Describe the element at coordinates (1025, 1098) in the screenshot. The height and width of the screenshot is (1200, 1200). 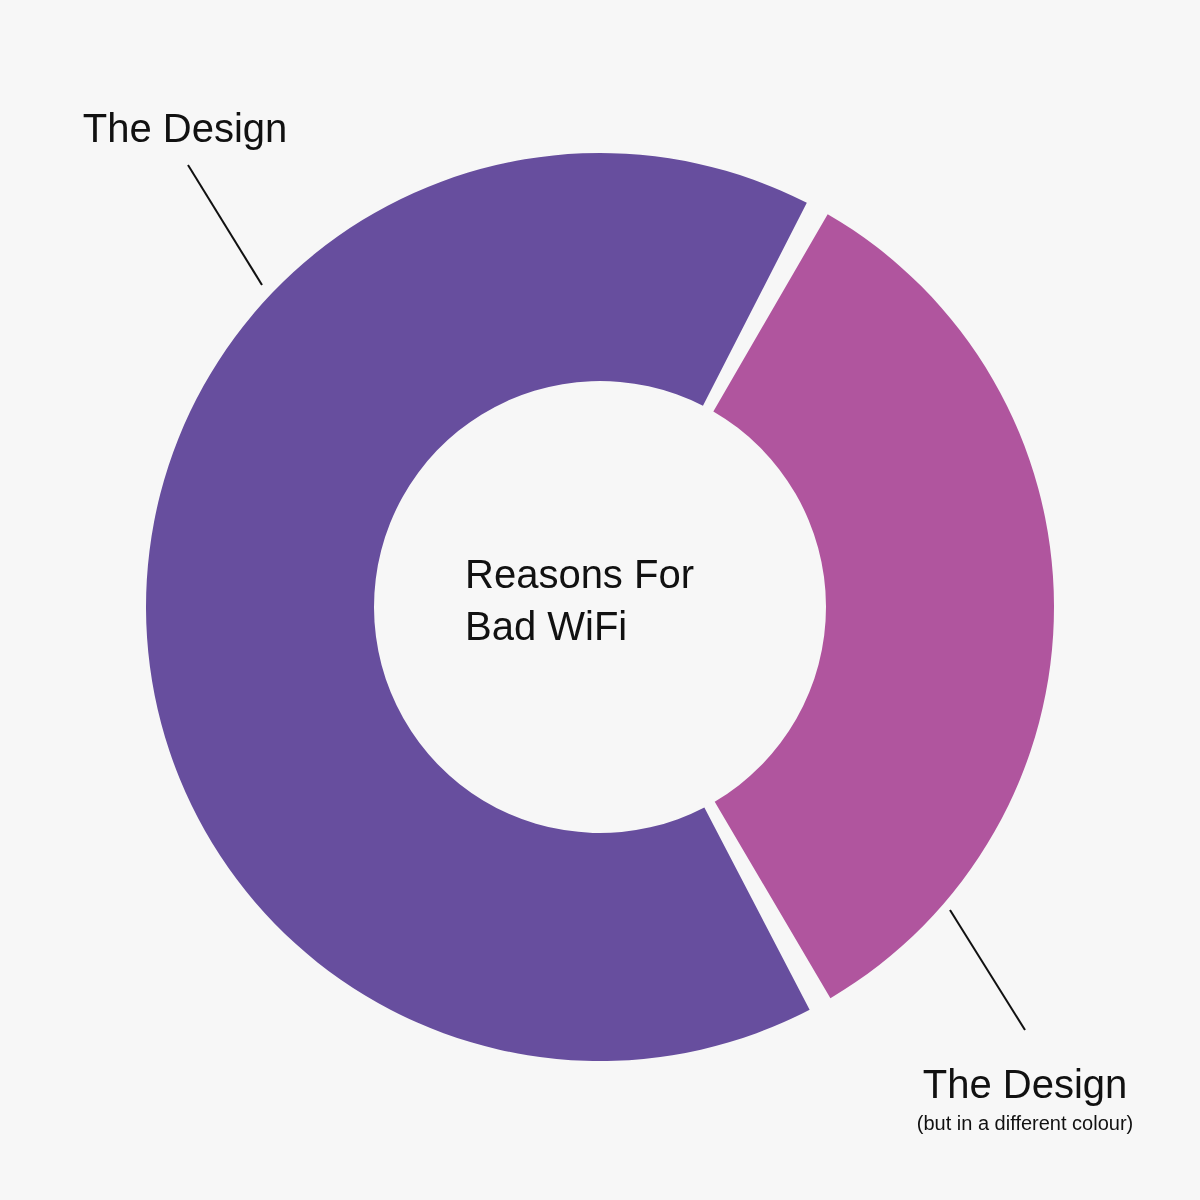
I see `slice-label: The Design (but in a different colour)` at that location.